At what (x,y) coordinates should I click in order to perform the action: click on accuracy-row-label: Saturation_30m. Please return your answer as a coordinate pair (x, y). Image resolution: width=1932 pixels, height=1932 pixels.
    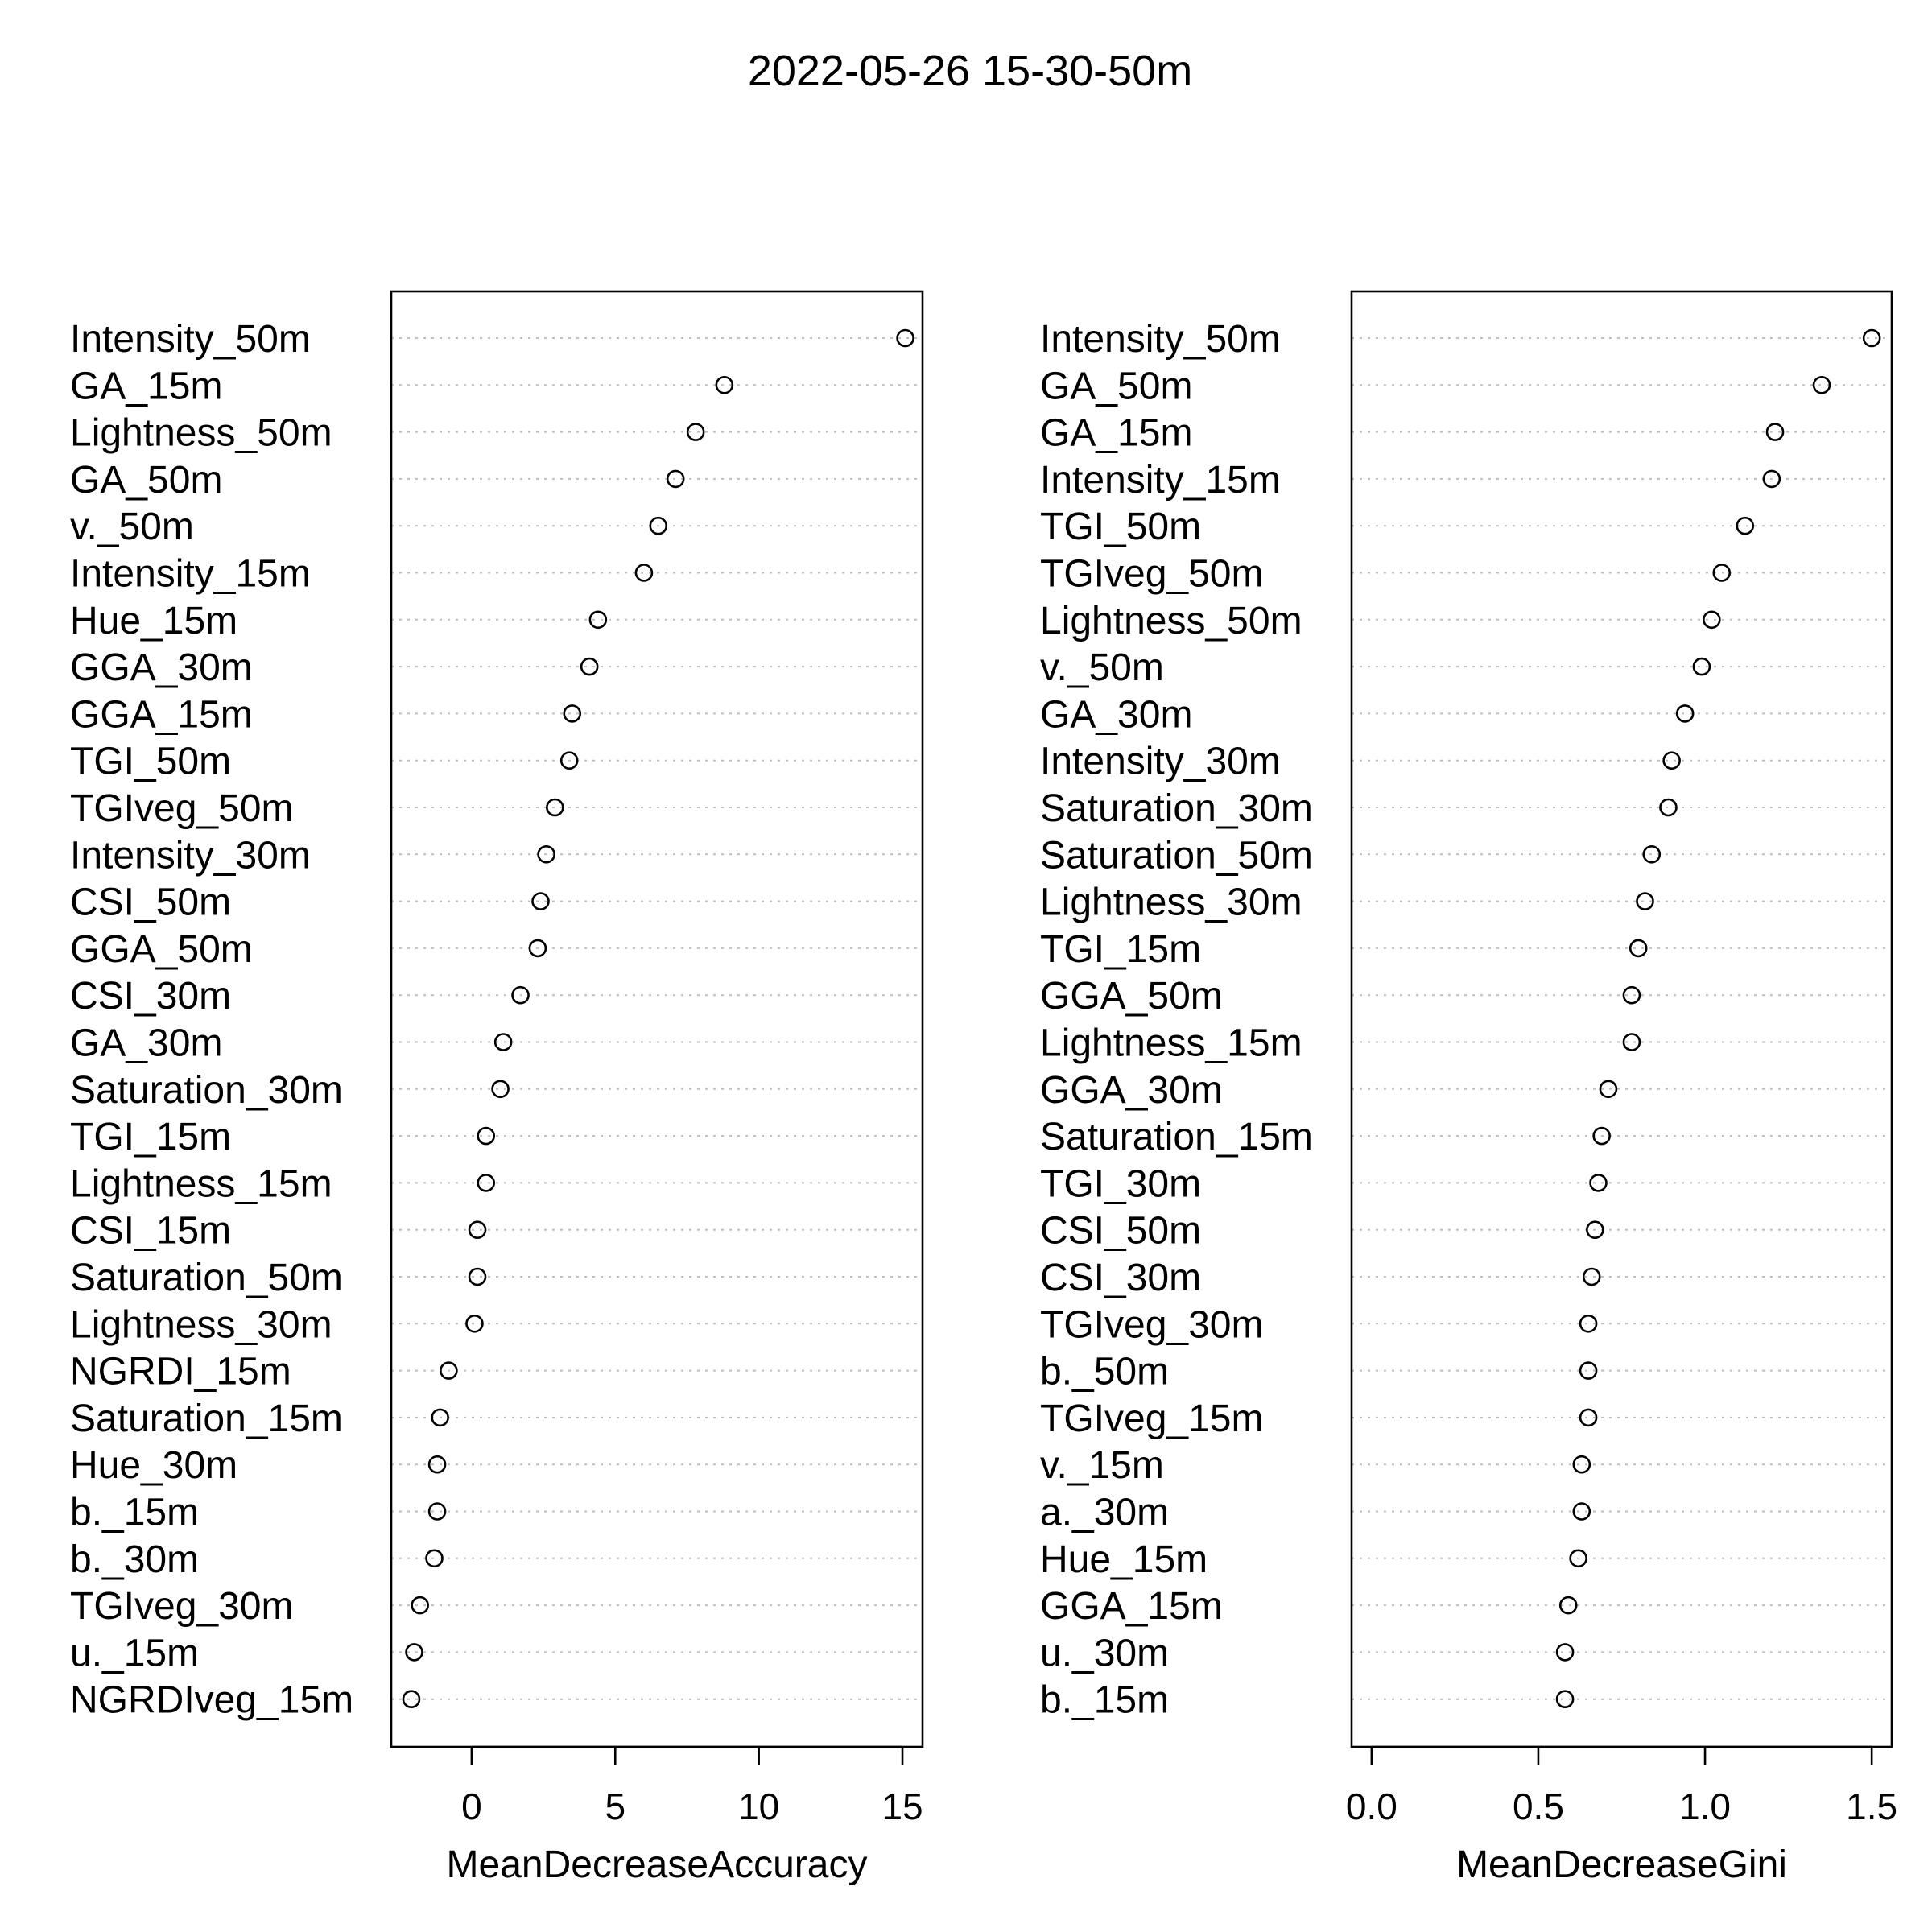
    Looking at the image, I should click on (206, 1090).